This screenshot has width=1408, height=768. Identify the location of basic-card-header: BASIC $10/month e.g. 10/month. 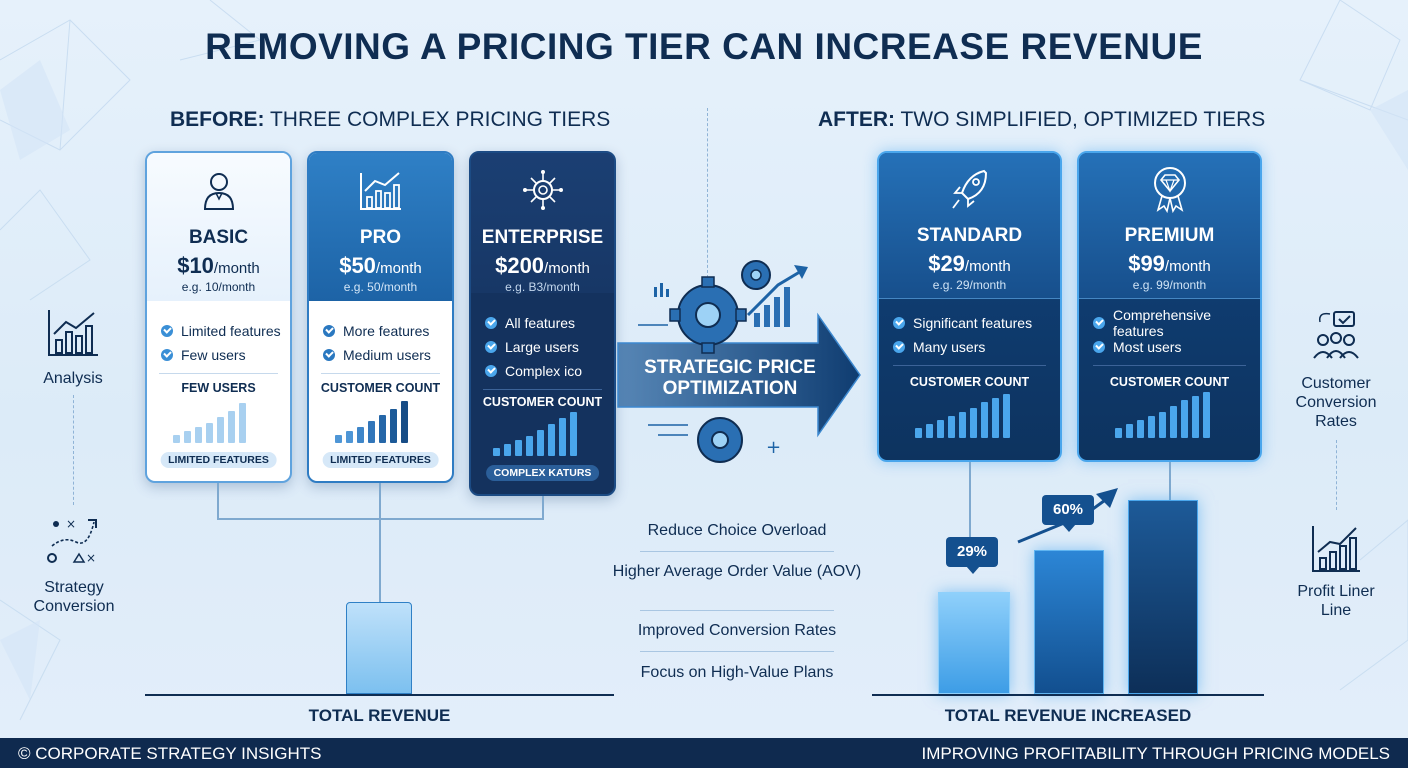
(218, 227).